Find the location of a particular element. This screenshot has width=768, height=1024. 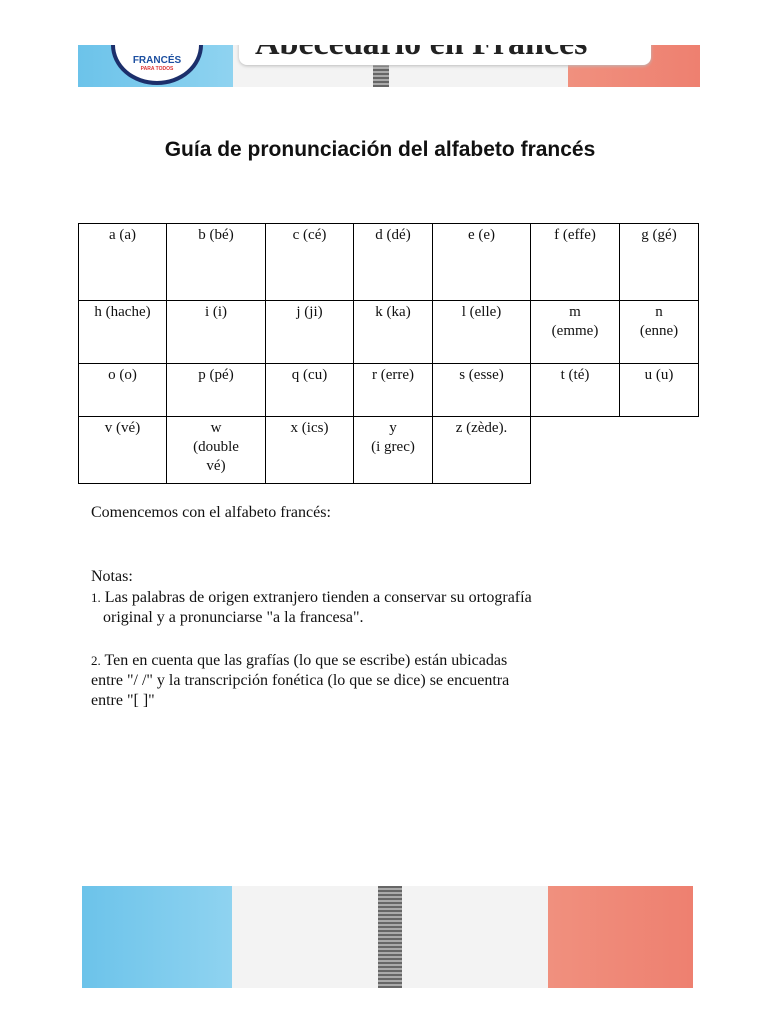

logo: FRANCÉS PARA TODOS is located at coordinates (157, 65).